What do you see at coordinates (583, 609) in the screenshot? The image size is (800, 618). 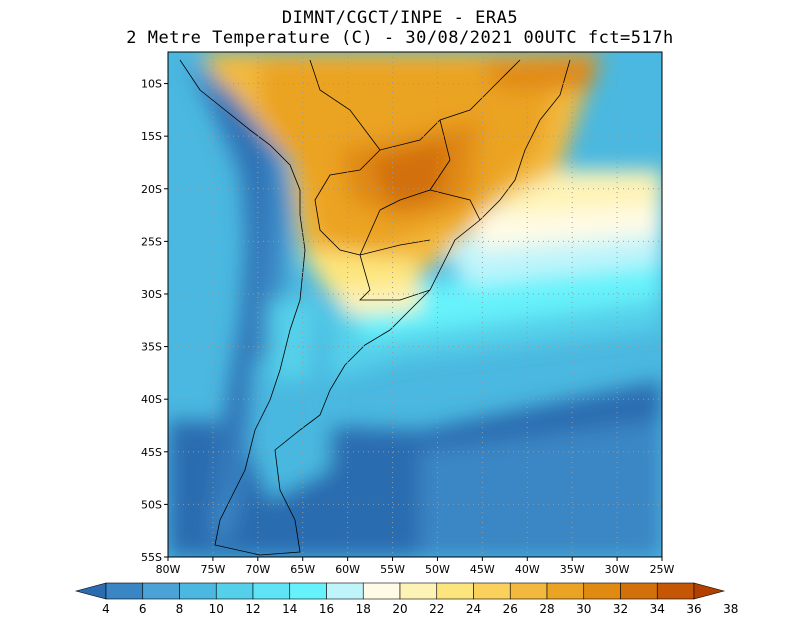 I see `colorbar-label: 30` at bounding box center [583, 609].